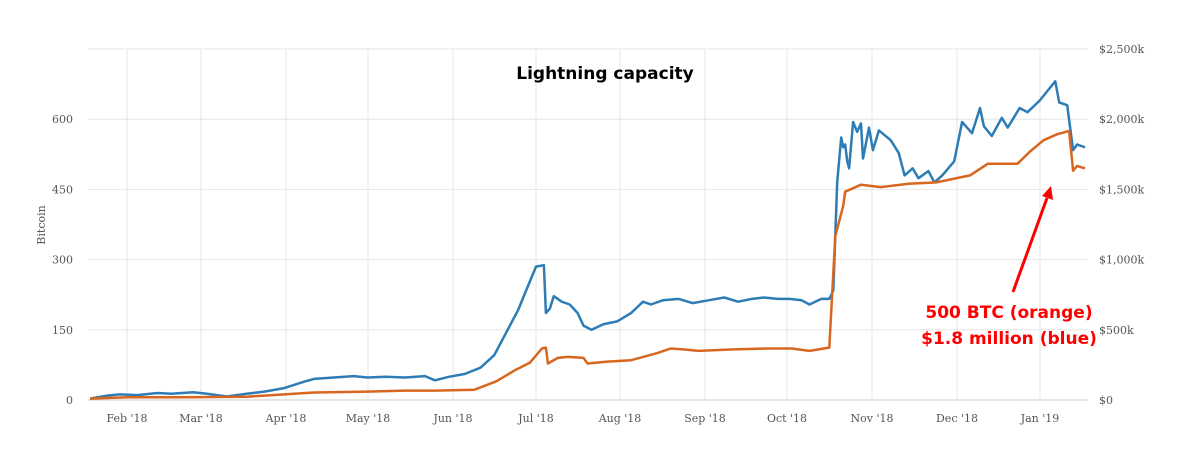  Describe the element at coordinates (1106, 400) in the screenshot. I see `y2-tick-label: $0` at that location.